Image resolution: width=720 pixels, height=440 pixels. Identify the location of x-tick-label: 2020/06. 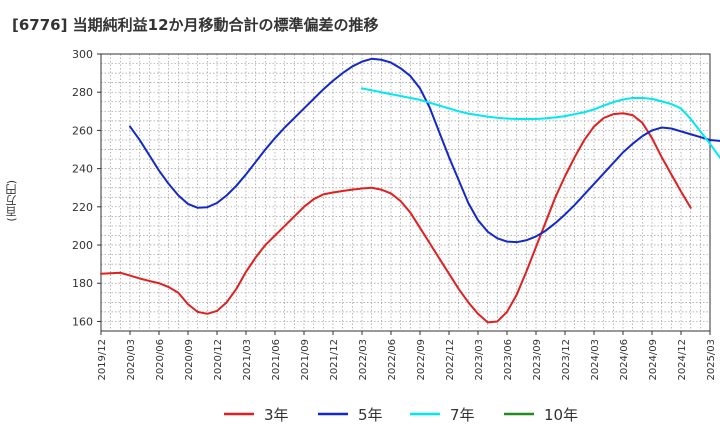
(160, 360).